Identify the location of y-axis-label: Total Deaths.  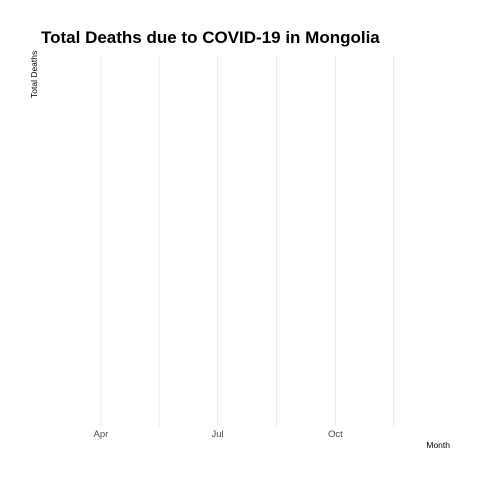
(34, 74).